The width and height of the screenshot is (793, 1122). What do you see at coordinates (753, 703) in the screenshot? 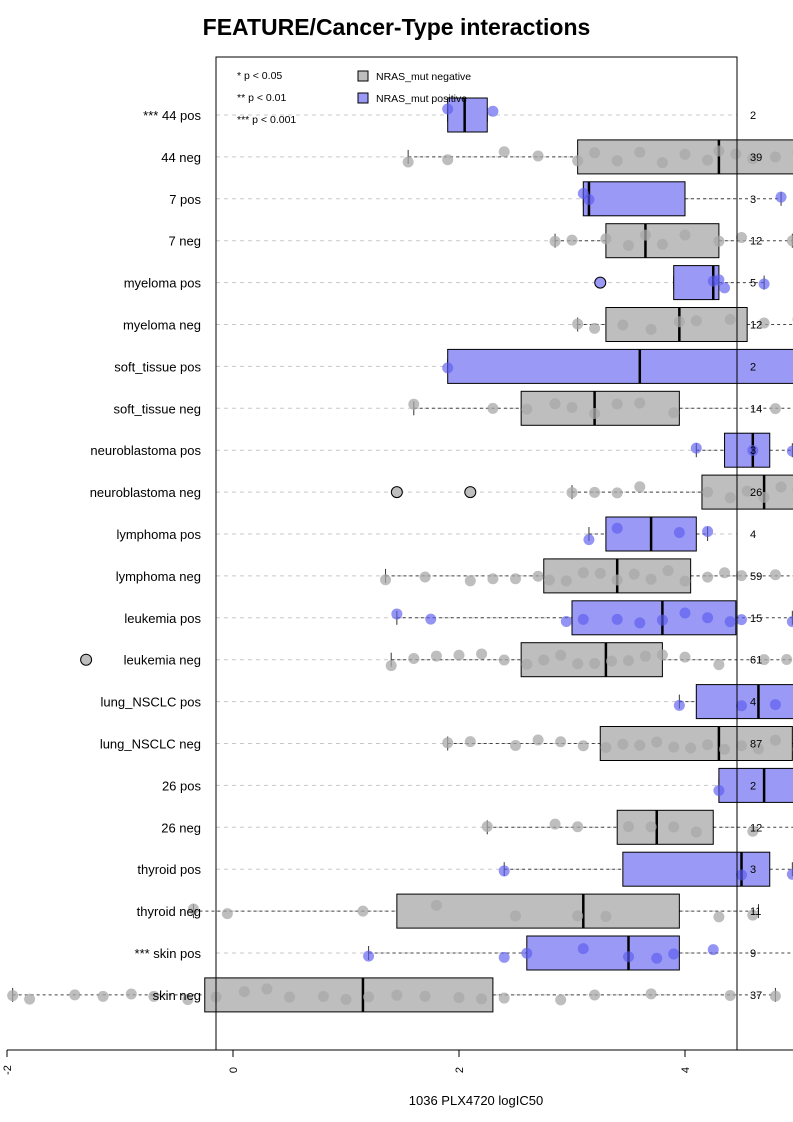
I see `row-count: 4` at bounding box center [753, 703].